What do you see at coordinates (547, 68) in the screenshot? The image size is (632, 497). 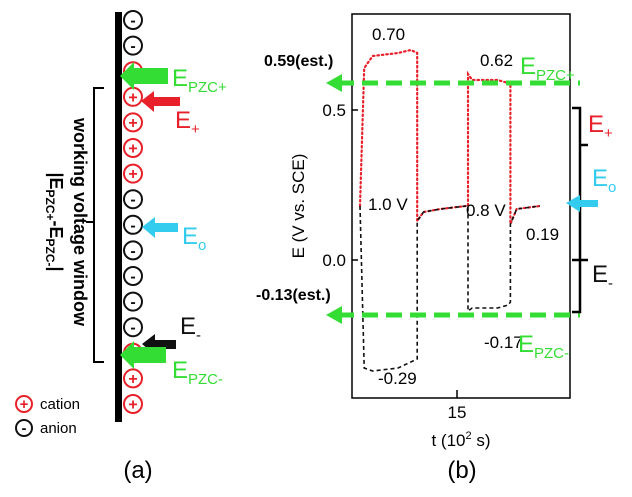 I see `right-e-pzc-plus-label: EPZC+` at bounding box center [547, 68].